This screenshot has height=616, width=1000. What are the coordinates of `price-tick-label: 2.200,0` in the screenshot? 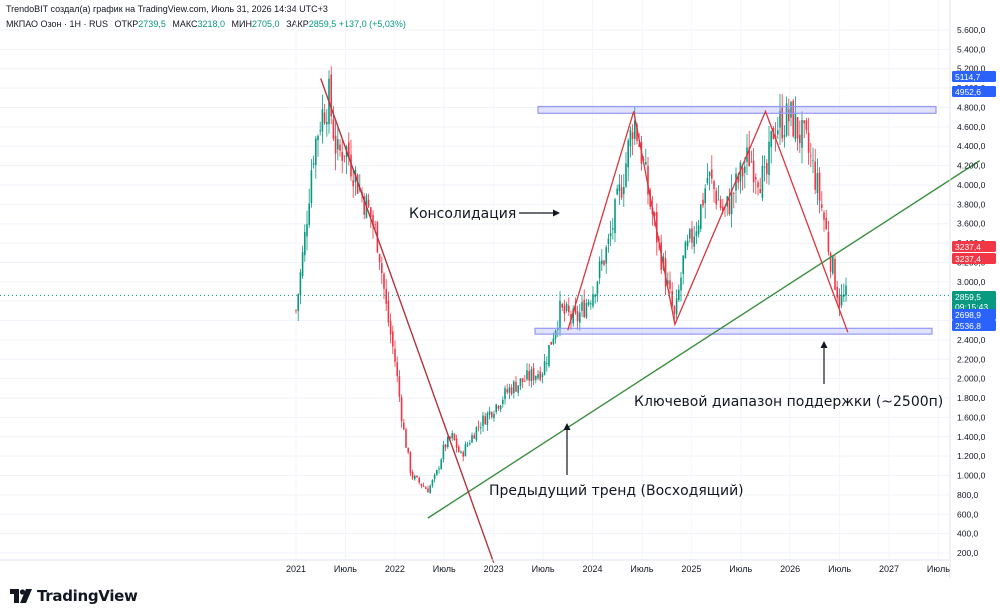 It's located at (971, 359).